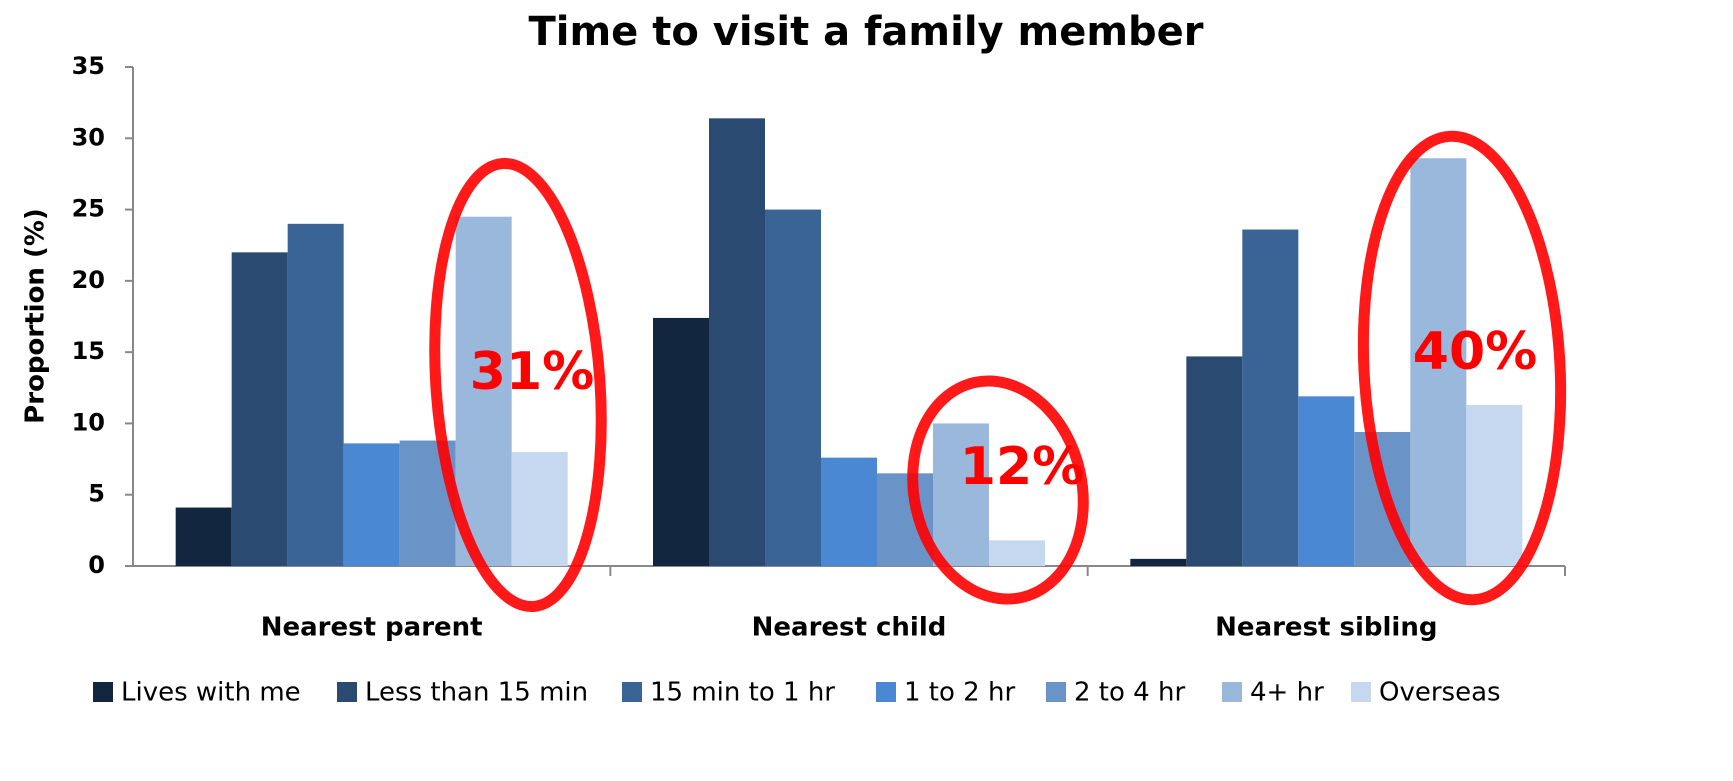 Image resolution: width=1733 pixels, height=781 pixels. What do you see at coordinates (1475, 352) in the screenshot?
I see `annotation: 40%` at bounding box center [1475, 352].